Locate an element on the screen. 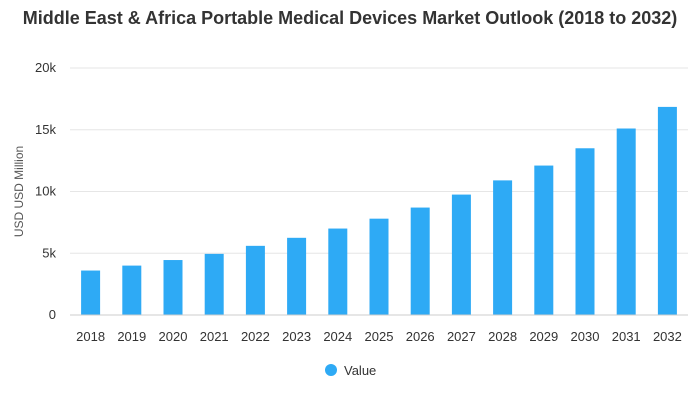 This screenshot has height=400, width=700. x-tick-label: 2029 is located at coordinates (543, 336).